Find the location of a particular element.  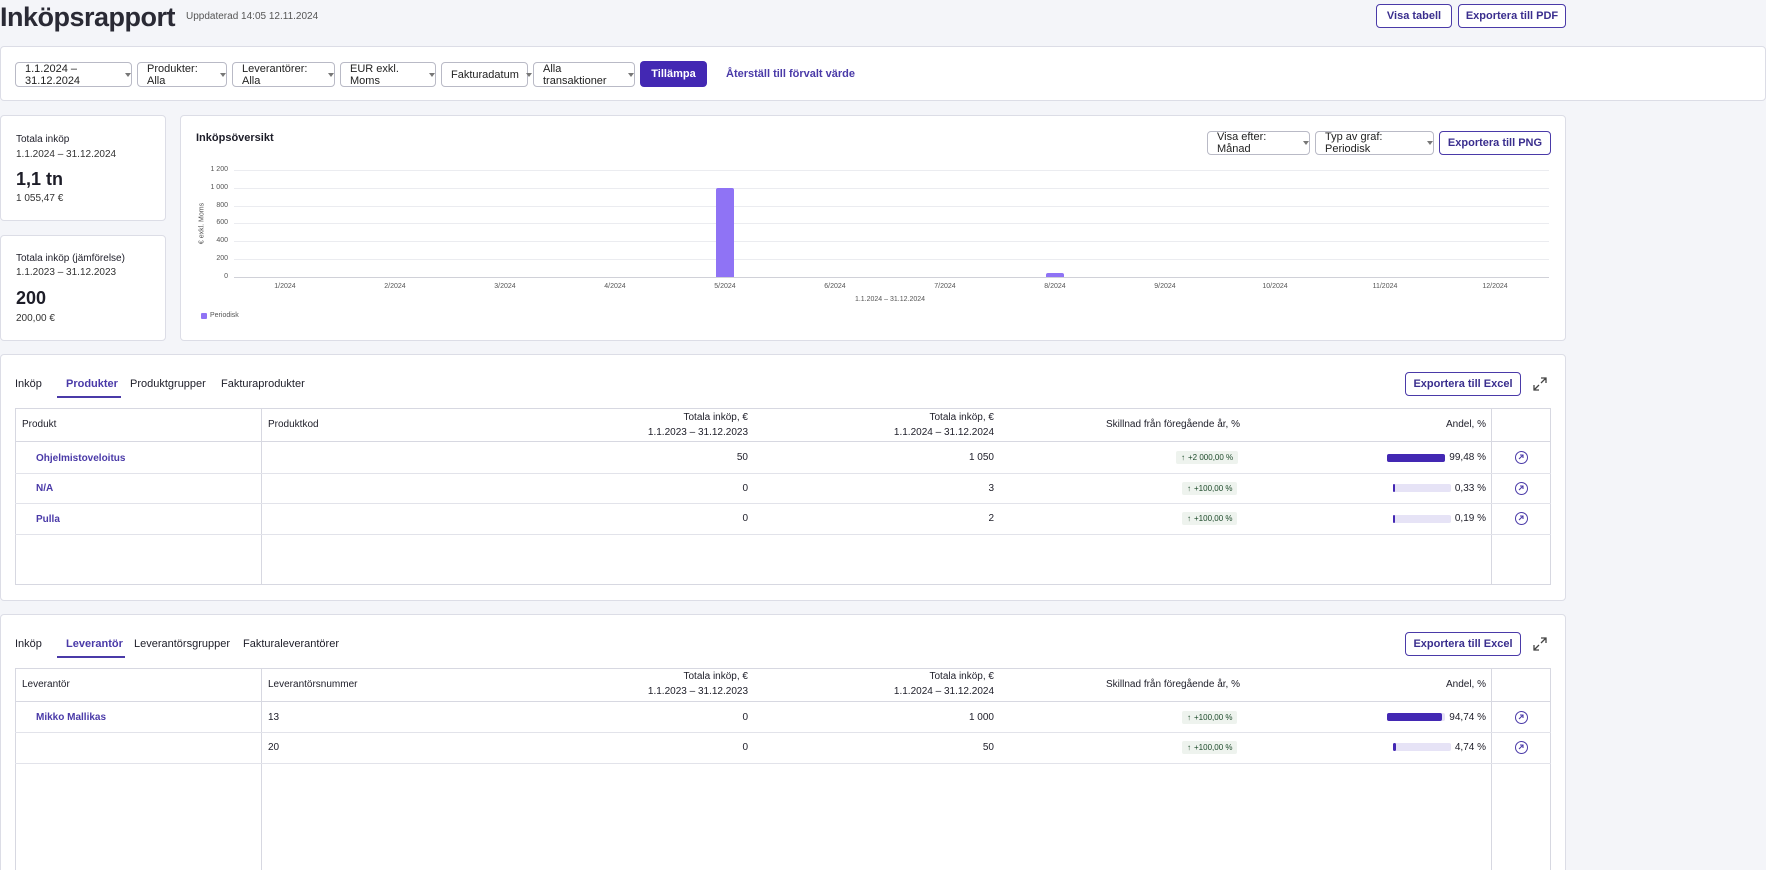

x-tick-label: 11/2024 is located at coordinates (1385, 286).